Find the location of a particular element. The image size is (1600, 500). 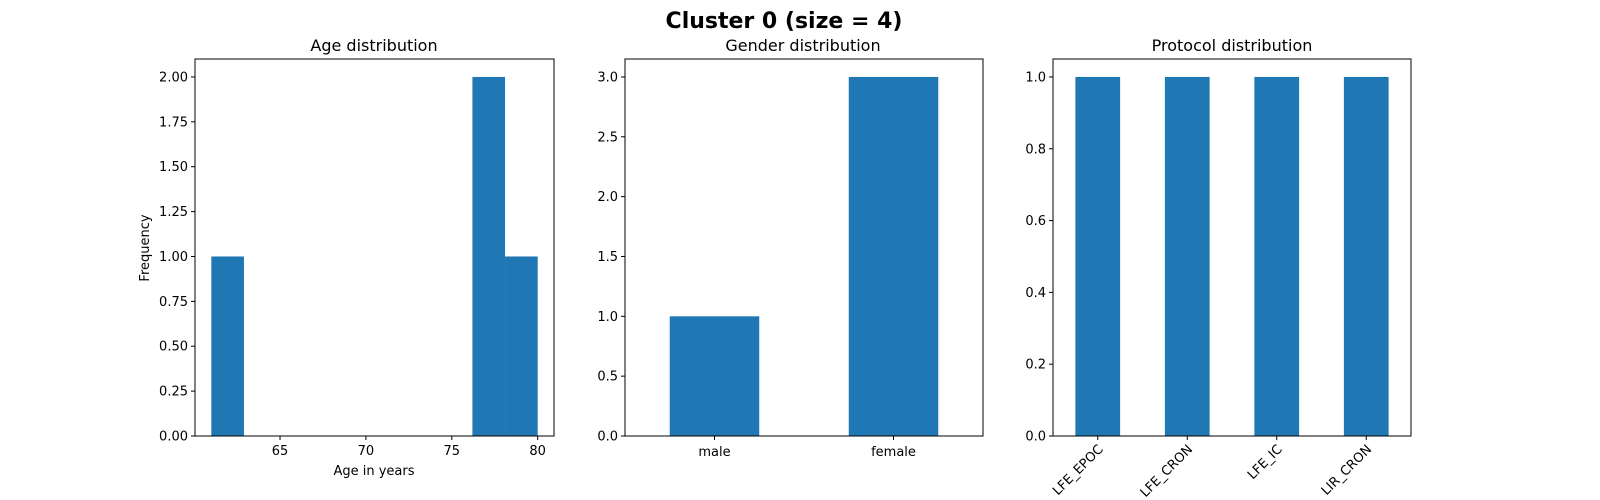

protocol-y-tick-label: 0.2 is located at coordinates (1035, 365).